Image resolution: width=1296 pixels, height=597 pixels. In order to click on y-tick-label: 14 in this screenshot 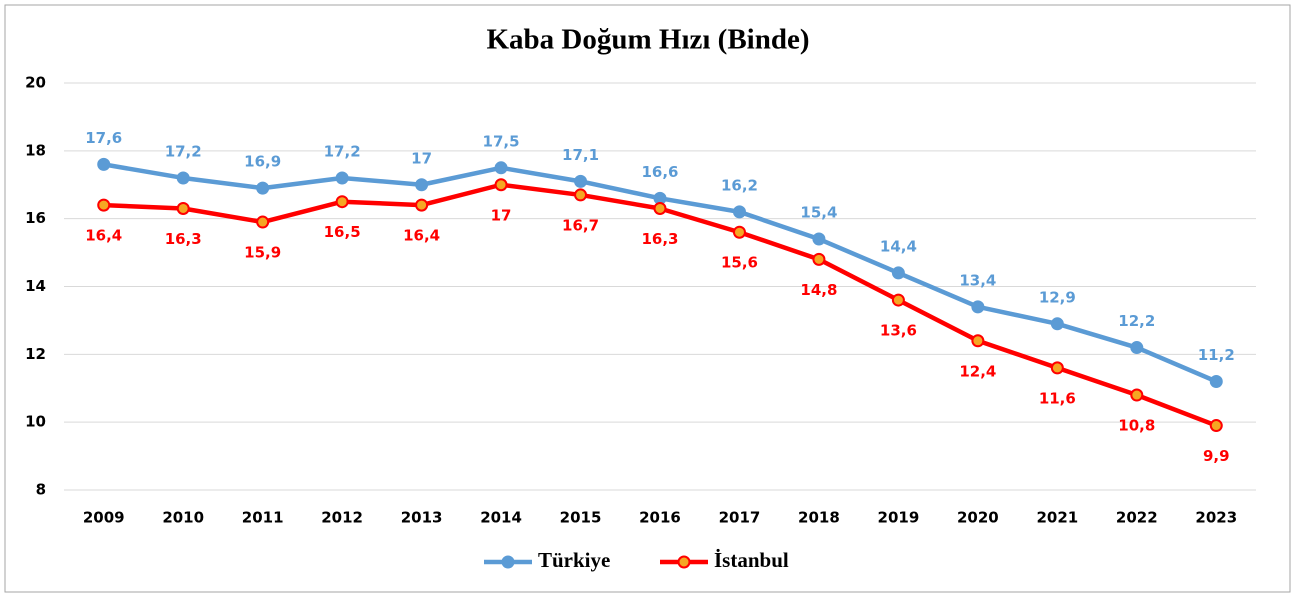, I will do `click(35, 286)`.